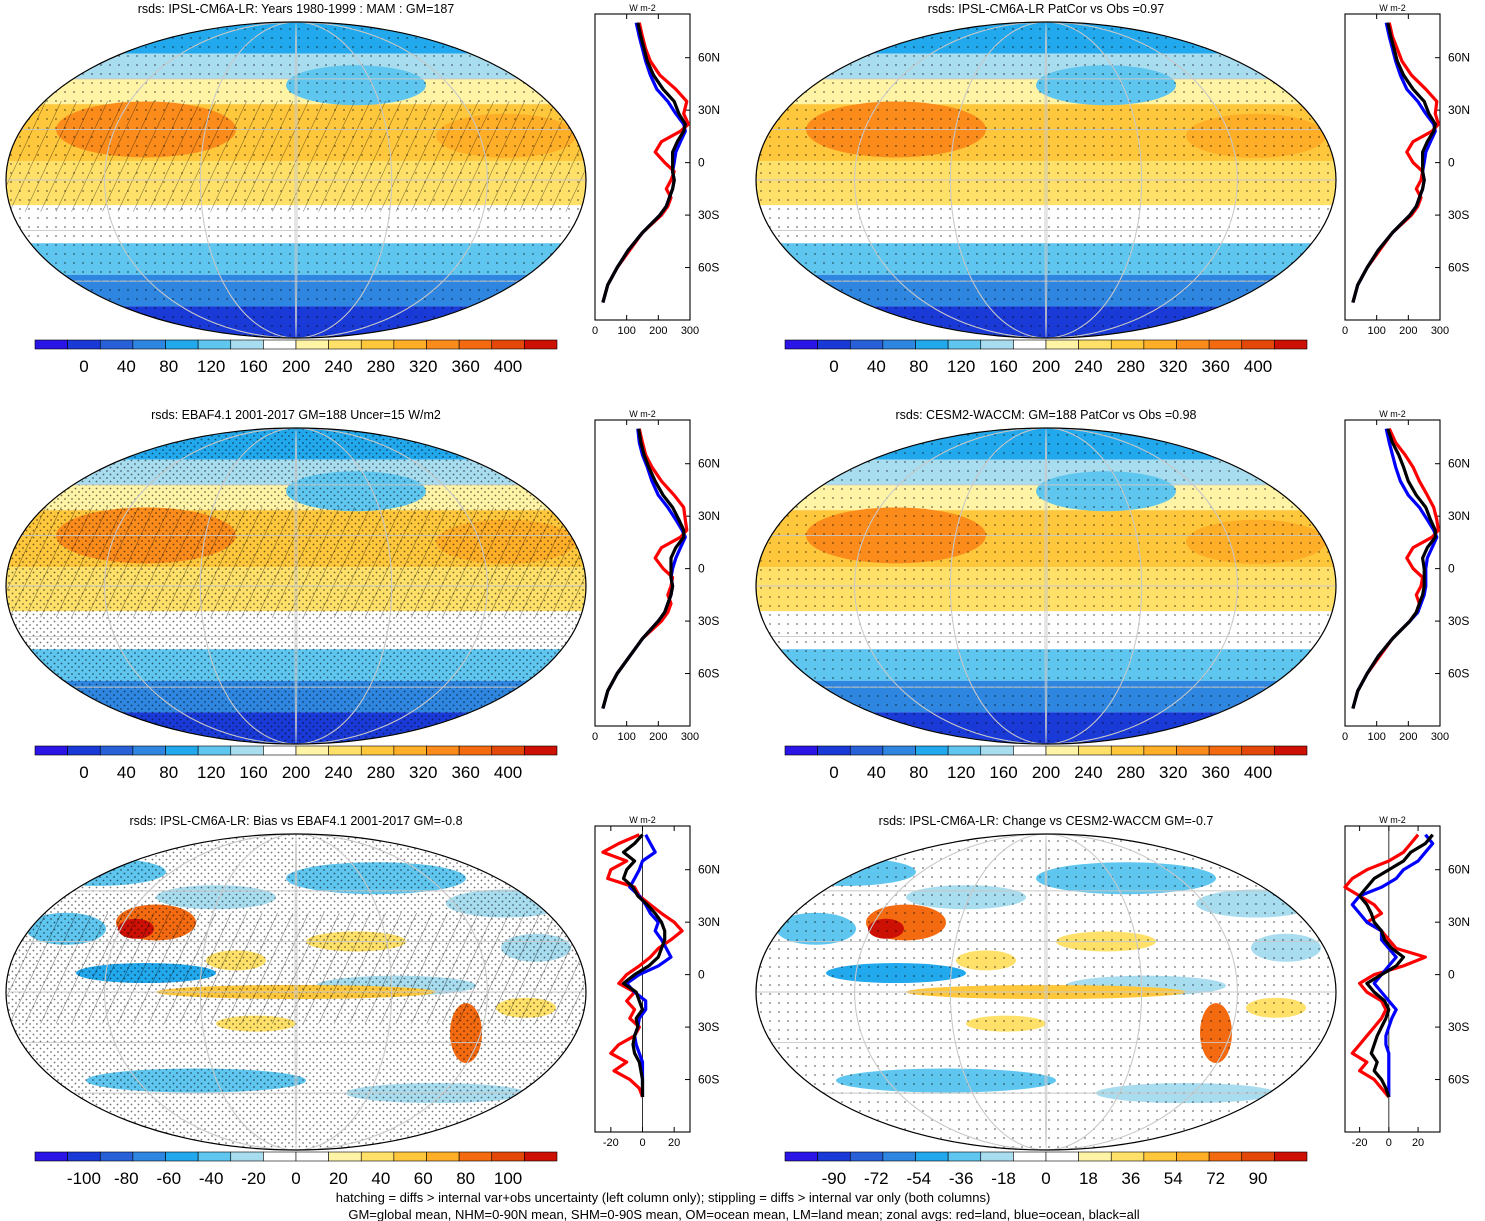 Image resolution: width=1485 pixels, height=1221 pixels. Describe the element at coordinates (961, 1178) in the screenshot. I see `colorbar-label: -36` at that location.